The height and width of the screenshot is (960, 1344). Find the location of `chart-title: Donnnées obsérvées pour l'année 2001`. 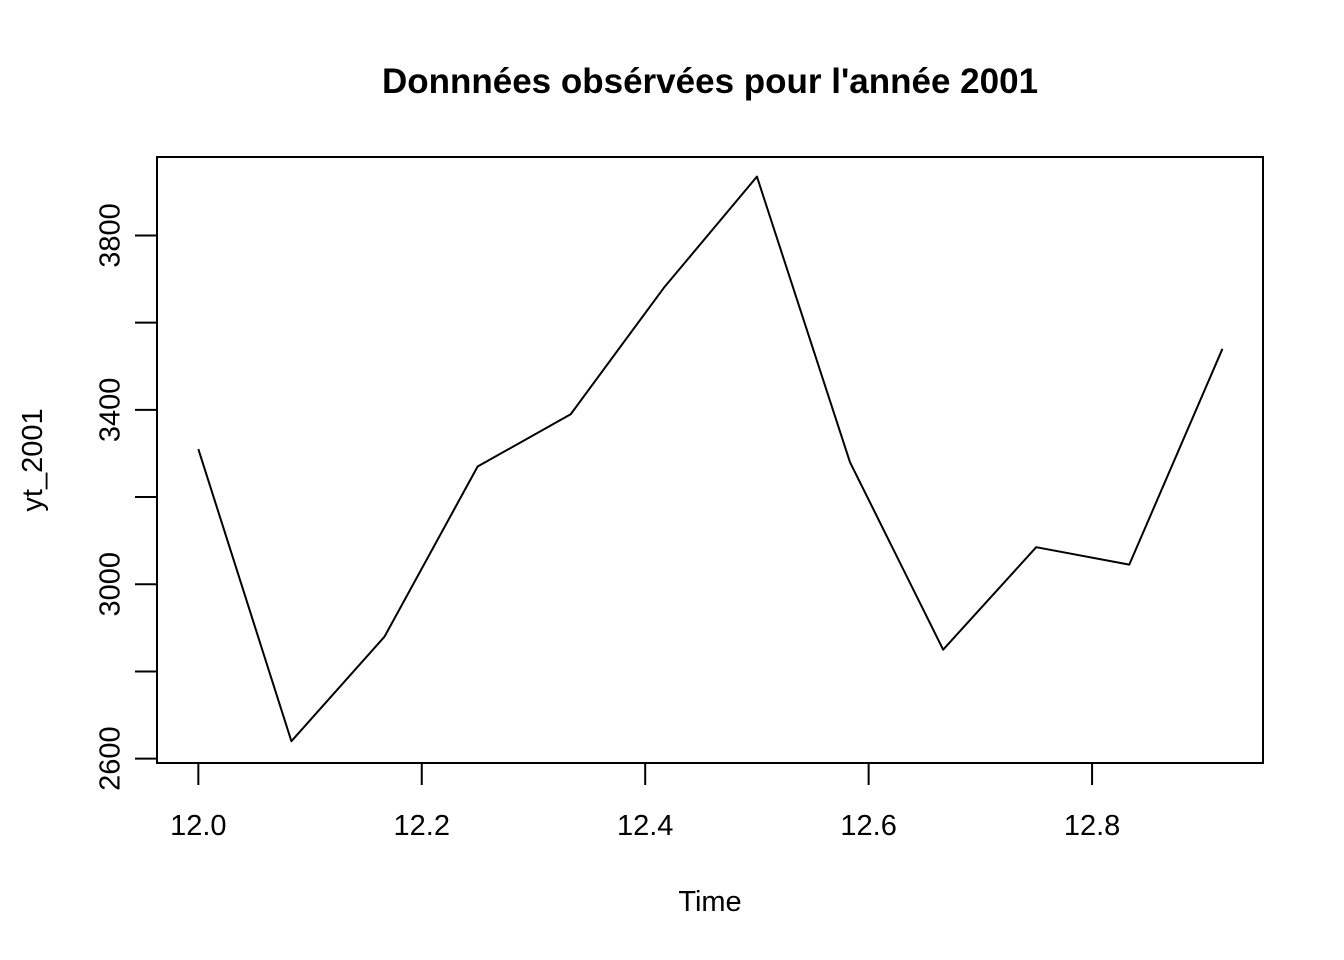

chart-title: Donnnées obsérvées pour l'année 2001 is located at coordinates (710, 81).